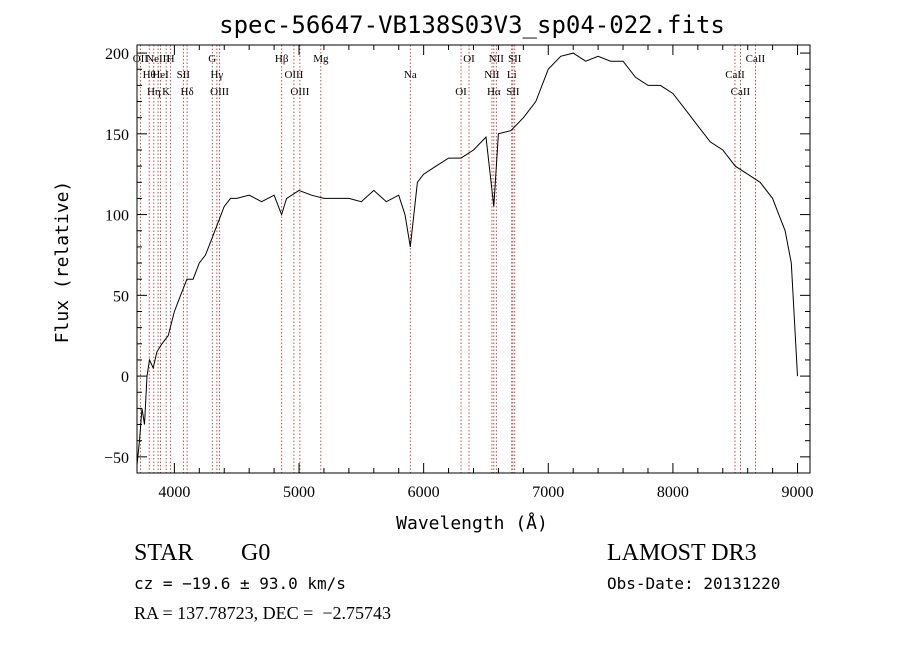 The image size is (900, 649). What do you see at coordinates (149, 75) in the screenshot?
I see `line-marker-label: Hθ` at bounding box center [149, 75].